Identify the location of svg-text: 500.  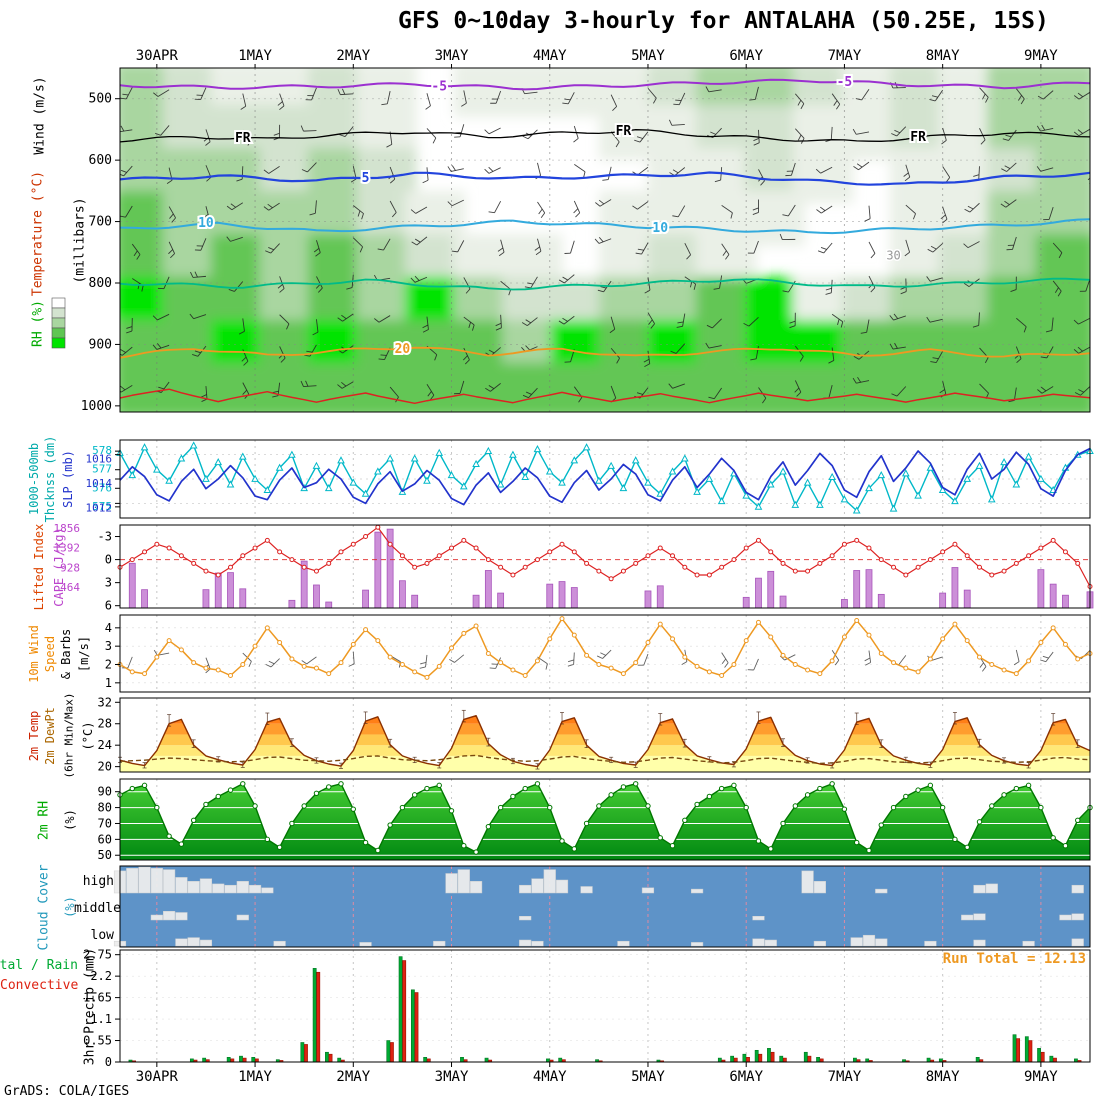
(100, 99).